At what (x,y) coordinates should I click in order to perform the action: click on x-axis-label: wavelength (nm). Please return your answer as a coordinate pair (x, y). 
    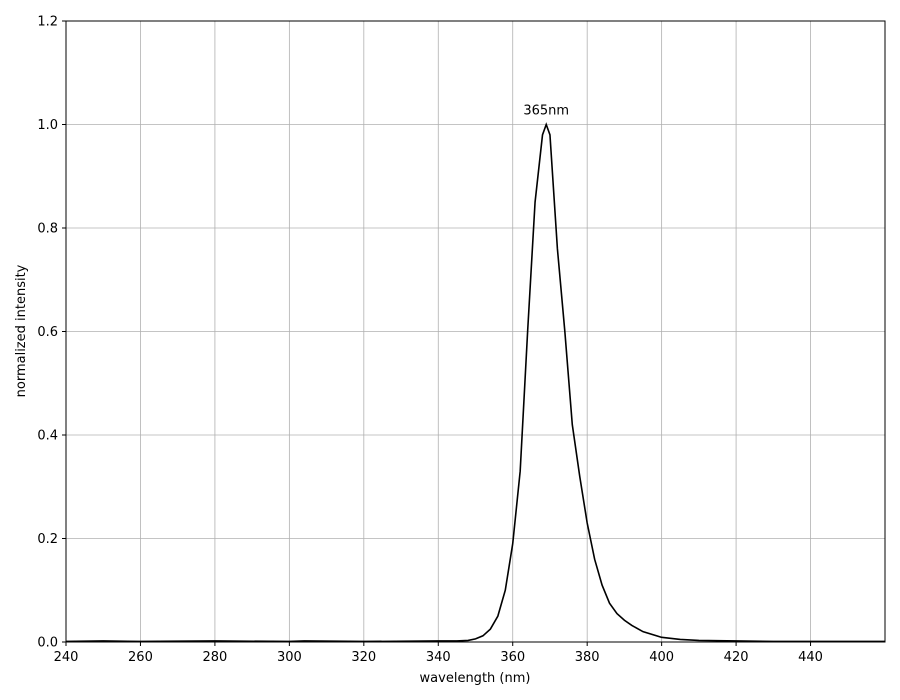
    Looking at the image, I should click on (475, 678).